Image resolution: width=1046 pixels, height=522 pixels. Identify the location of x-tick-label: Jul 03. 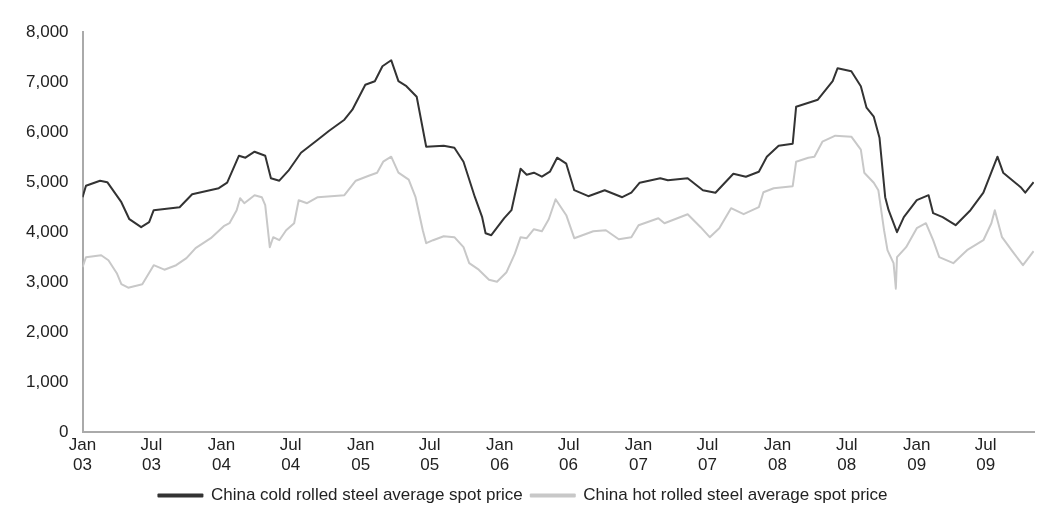
(151, 455).